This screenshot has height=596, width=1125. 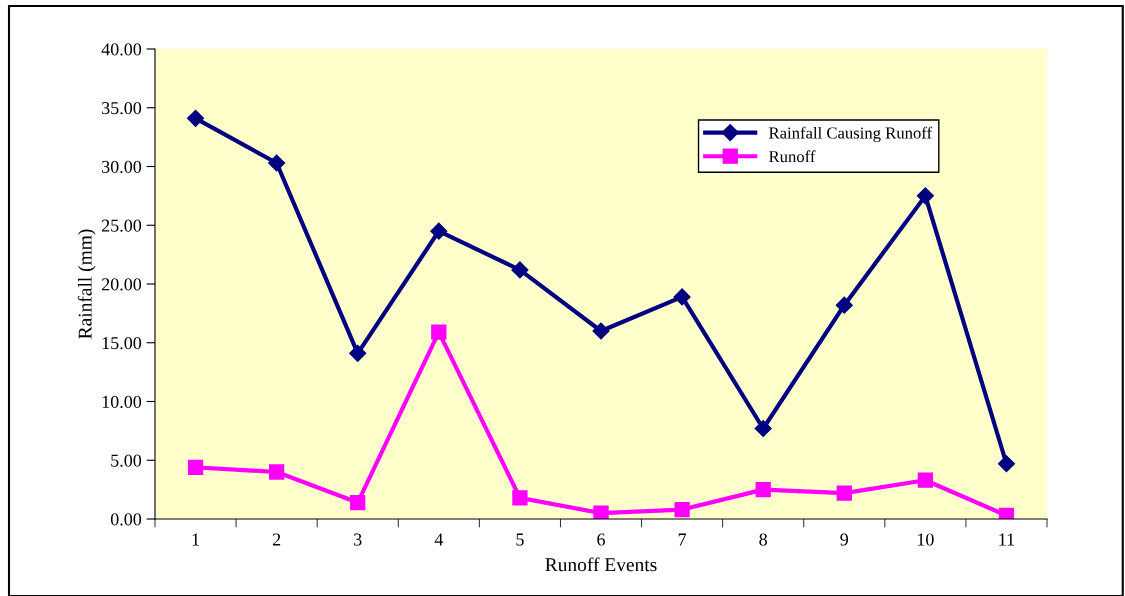 I want to click on x-tick-label: 5, so click(x=520, y=539).